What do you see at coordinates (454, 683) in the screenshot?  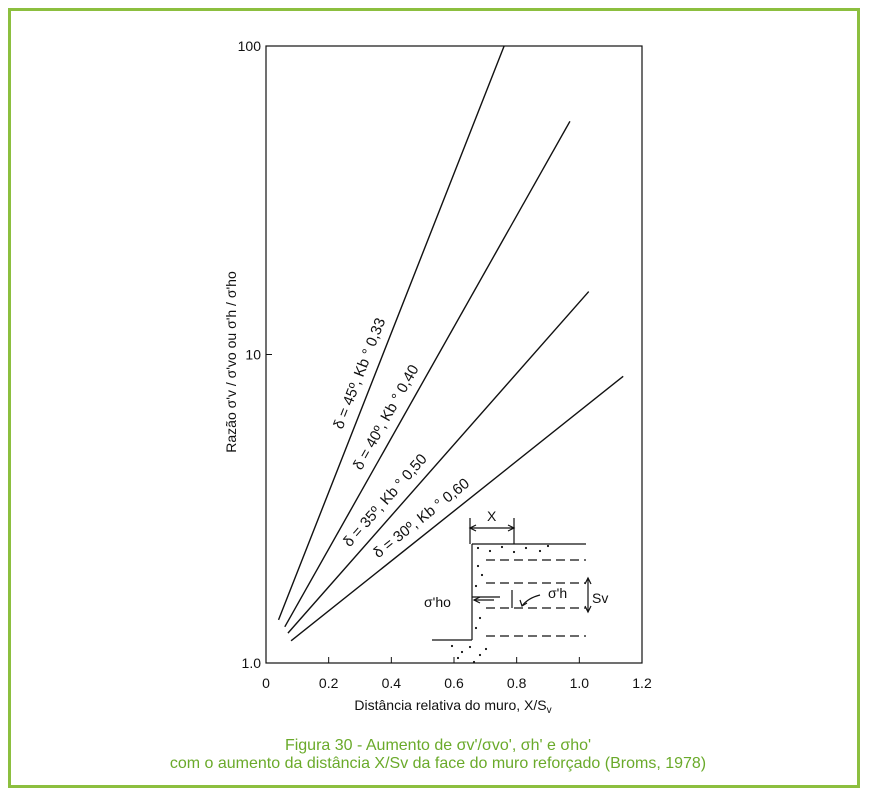 I see `x-tick-label: 0.6` at bounding box center [454, 683].